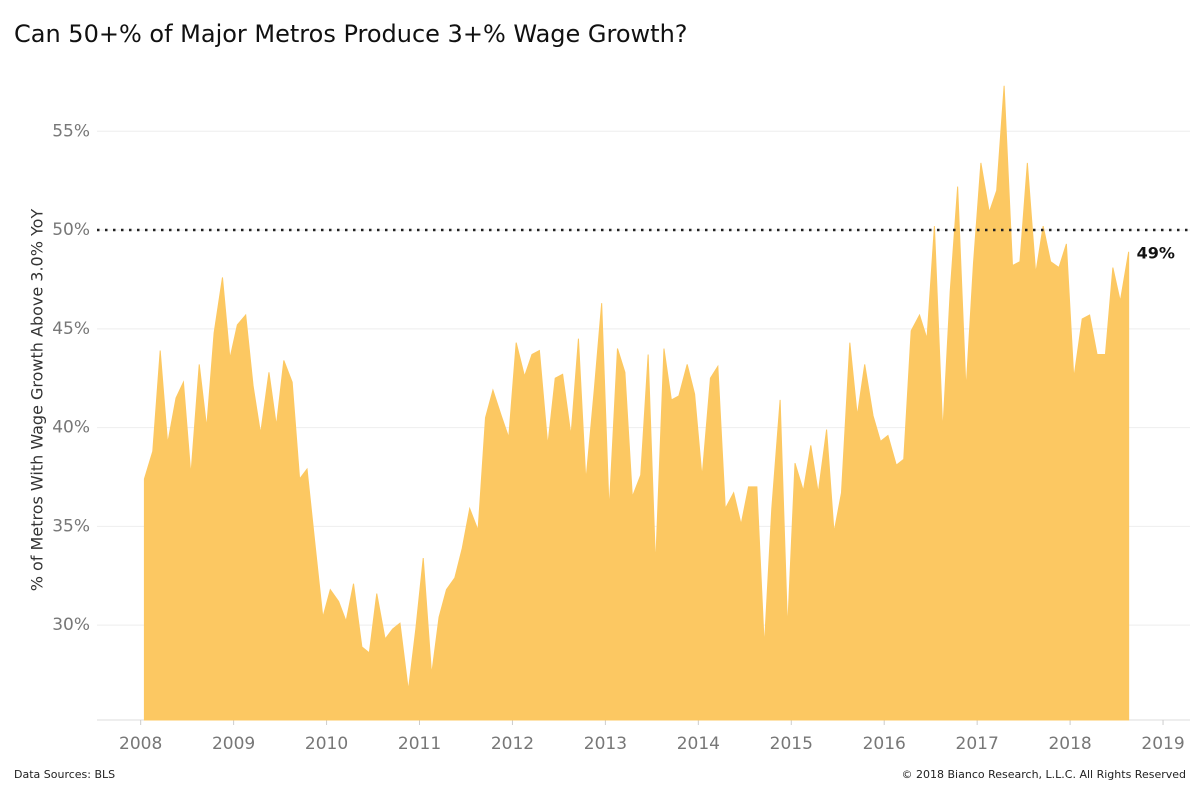 This screenshot has width=1200, height=800. I want to click on y-tick-label: 35%, so click(71, 526).